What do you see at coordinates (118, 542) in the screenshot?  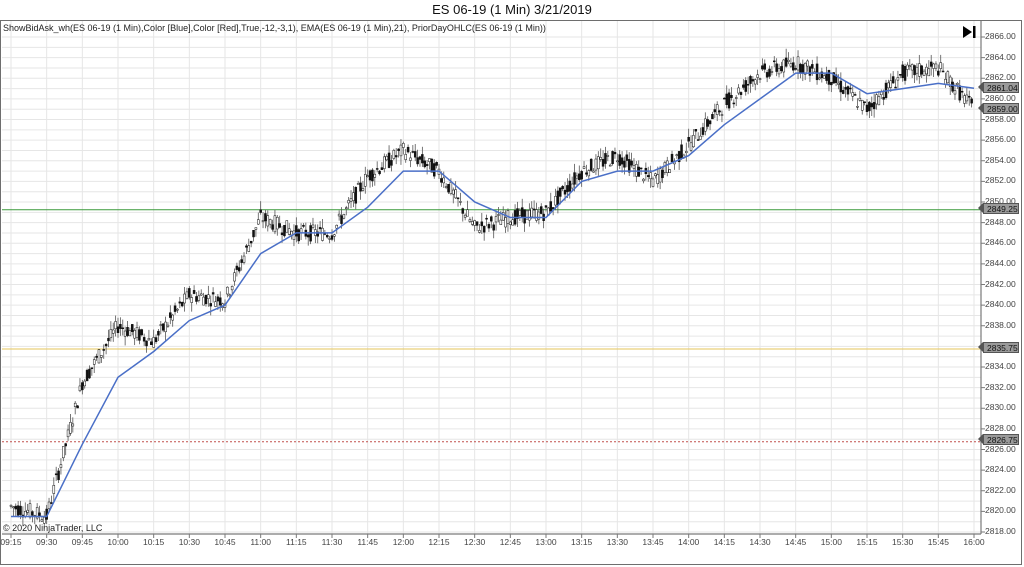 I see `time-axis-label: 10:00` at bounding box center [118, 542].